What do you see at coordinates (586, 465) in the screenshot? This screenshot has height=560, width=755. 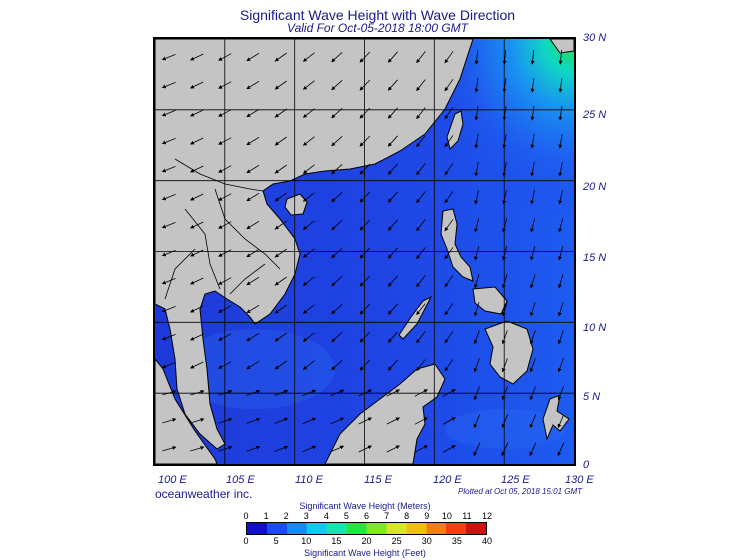 I see `lat-label-0: 0` at bounding box center [586, 465].